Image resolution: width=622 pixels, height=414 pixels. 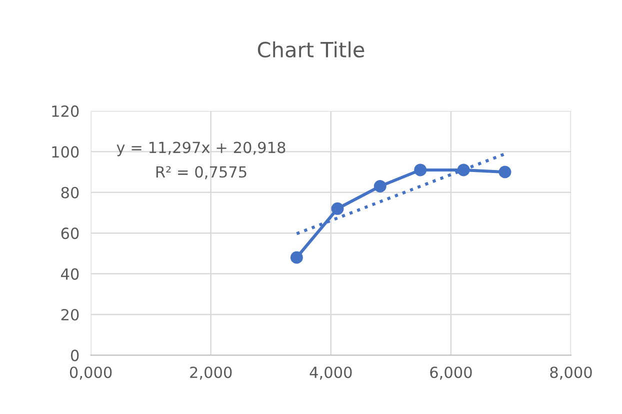 What do you see at coordinates (70, 274) in the screenshot?
I see `y-tick-label: 40` at bounding box center [70, 274].